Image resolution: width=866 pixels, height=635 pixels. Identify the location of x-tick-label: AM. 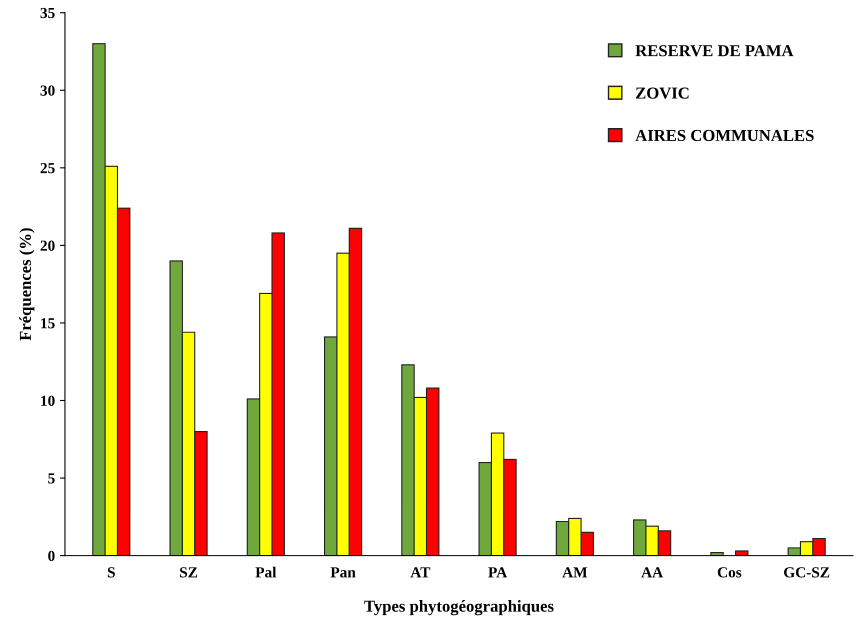
(575, 572).